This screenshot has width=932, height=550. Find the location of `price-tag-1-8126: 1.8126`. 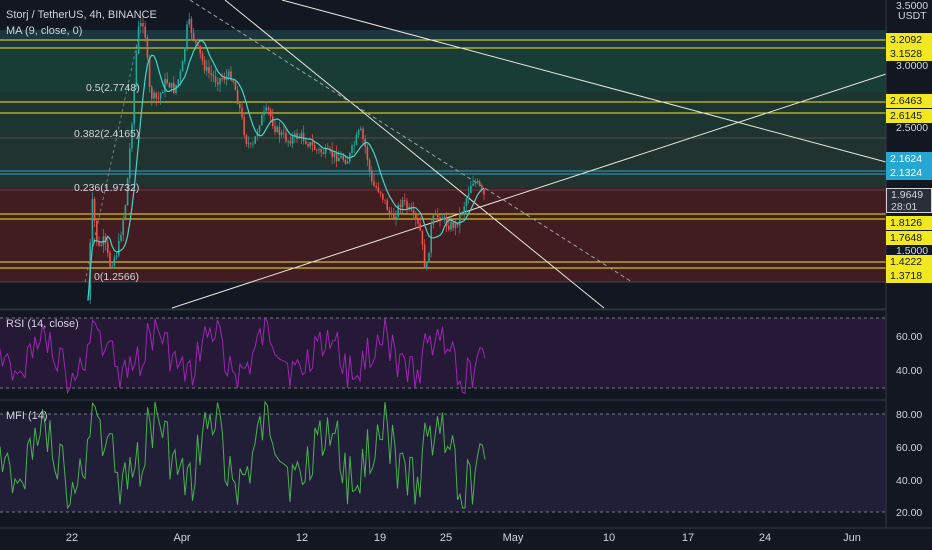

price-tag-1-8126: 1.8126 is located at coordinates (909, 223).